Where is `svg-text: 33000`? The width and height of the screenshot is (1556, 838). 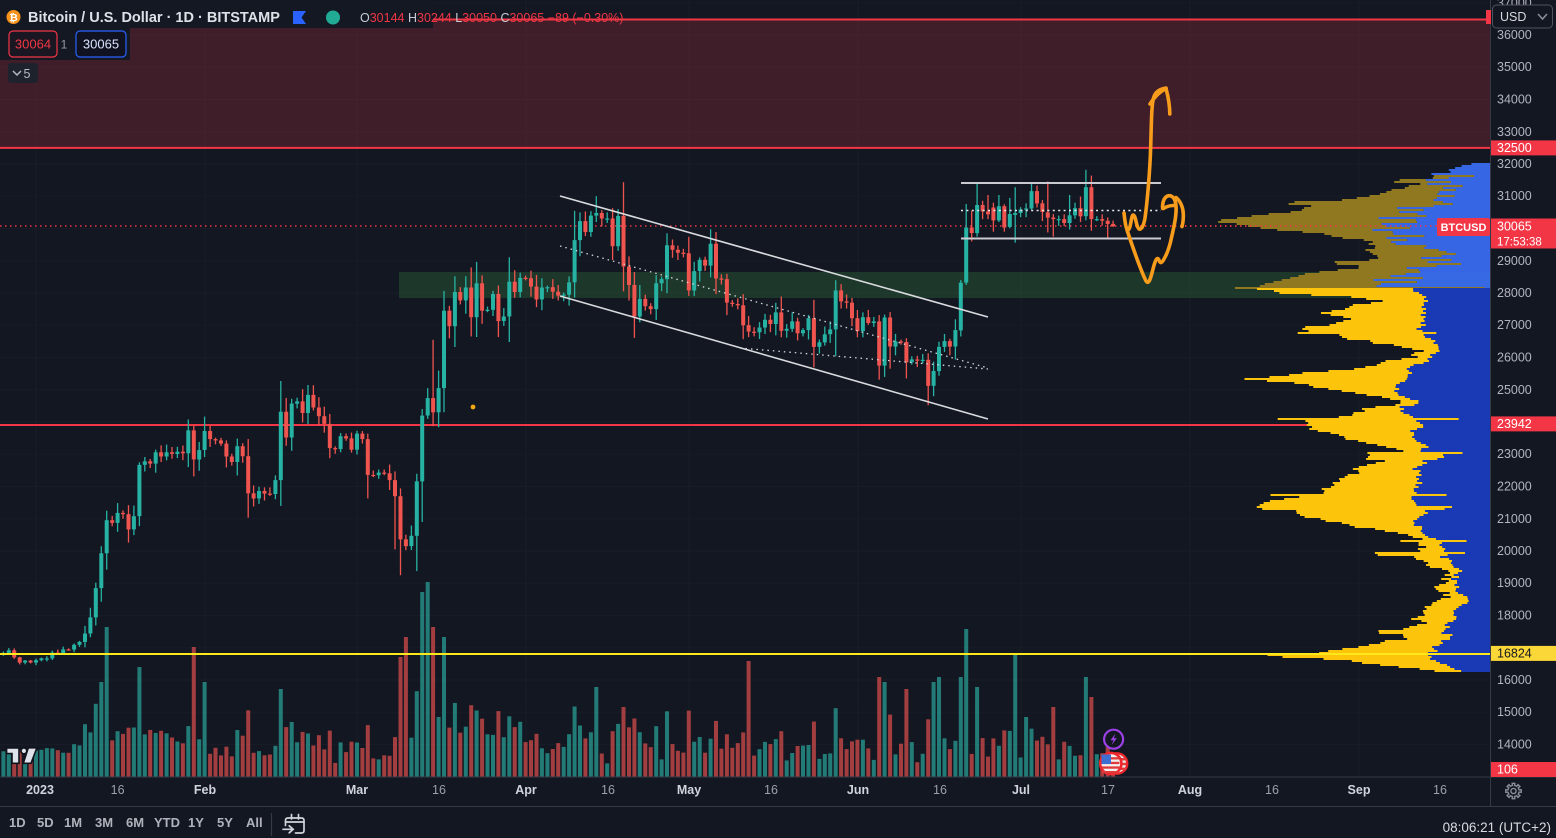
svg-text: 33000 is located at coordinates (1514, 132).